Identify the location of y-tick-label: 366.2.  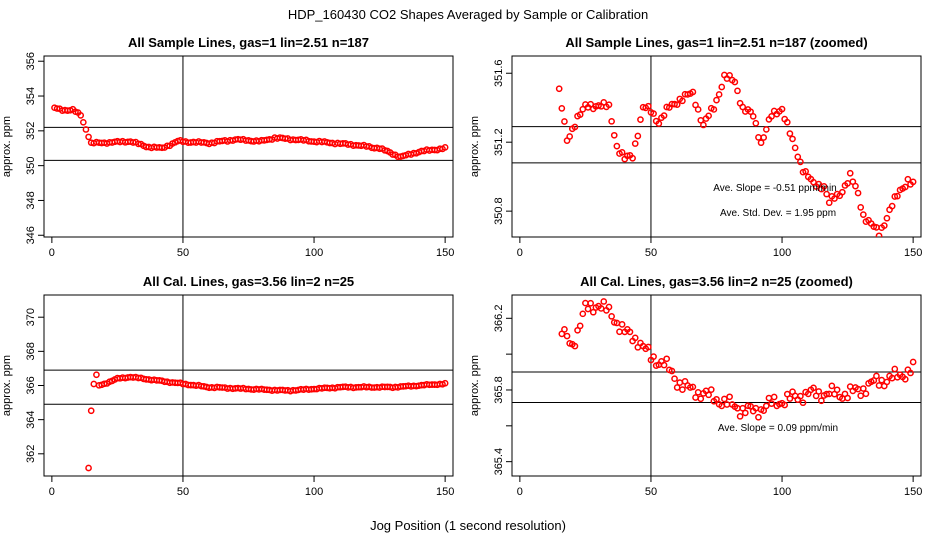
(499, 319).